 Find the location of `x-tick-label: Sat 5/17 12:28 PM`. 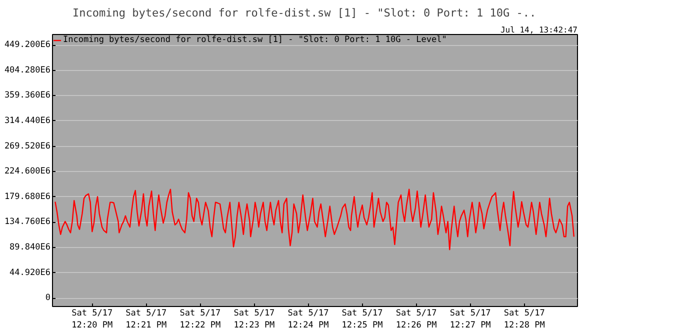

x-tick-label: Sat 5/17 12:28 PM is located at coordinates (524, 319).